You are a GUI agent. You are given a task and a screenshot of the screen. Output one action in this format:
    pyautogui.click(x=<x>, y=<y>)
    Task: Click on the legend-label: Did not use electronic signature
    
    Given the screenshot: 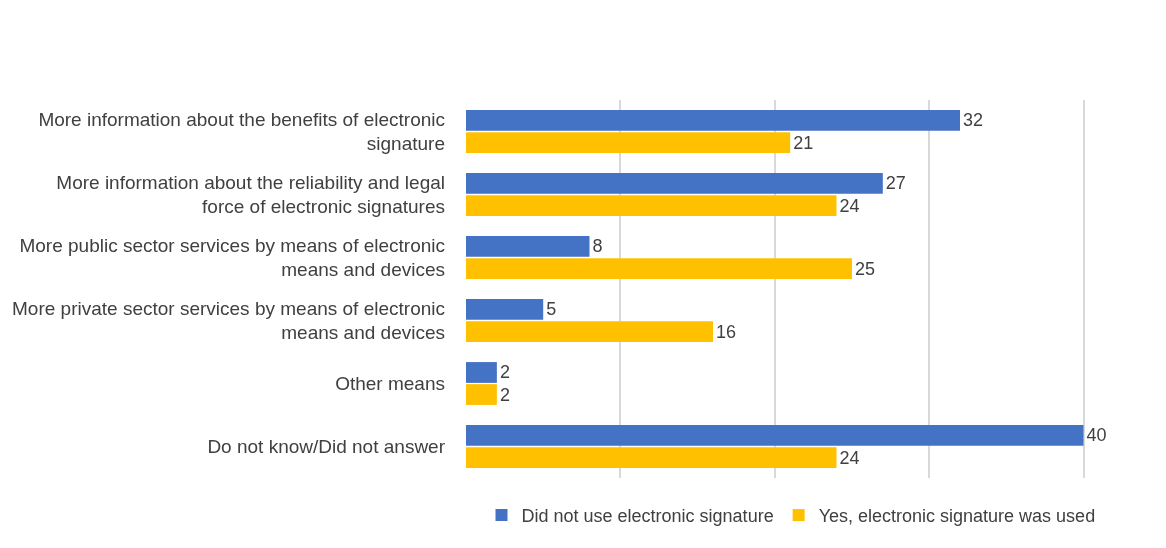 What is the action you would take?
    pyautogui.click(x=647, y=516)
    